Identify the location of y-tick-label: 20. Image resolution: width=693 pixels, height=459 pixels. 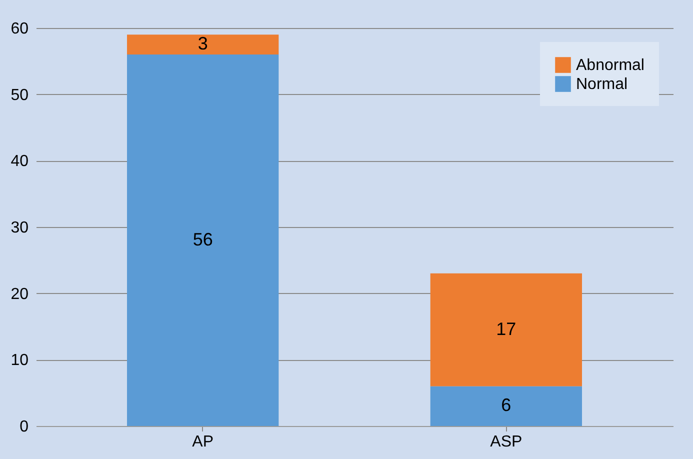
(19, 294).